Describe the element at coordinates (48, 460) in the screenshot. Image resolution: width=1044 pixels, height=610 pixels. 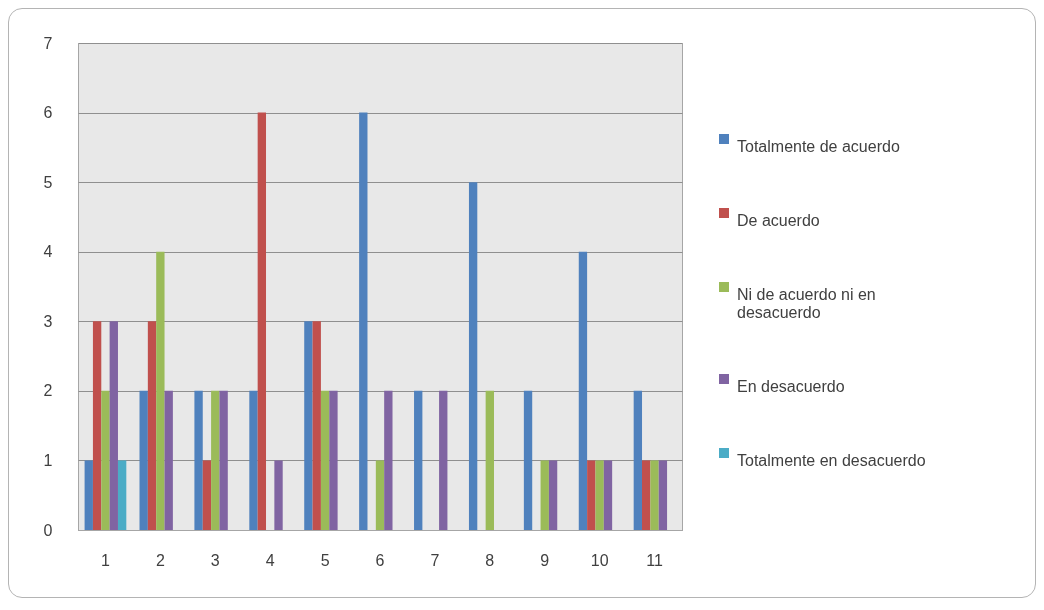
I see `y-tick-label: 1` at that location.